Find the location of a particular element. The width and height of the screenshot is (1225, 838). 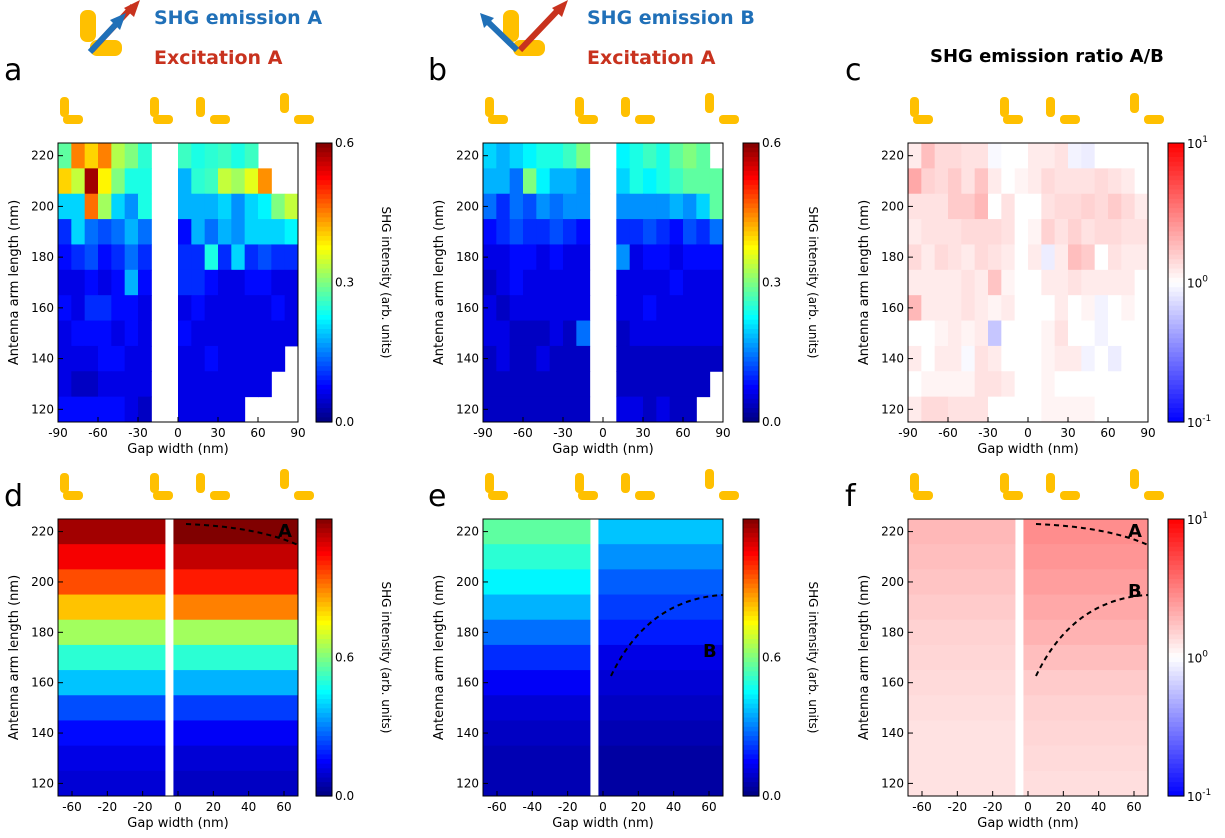

gap-divider is located at coordinates (1019, 657).